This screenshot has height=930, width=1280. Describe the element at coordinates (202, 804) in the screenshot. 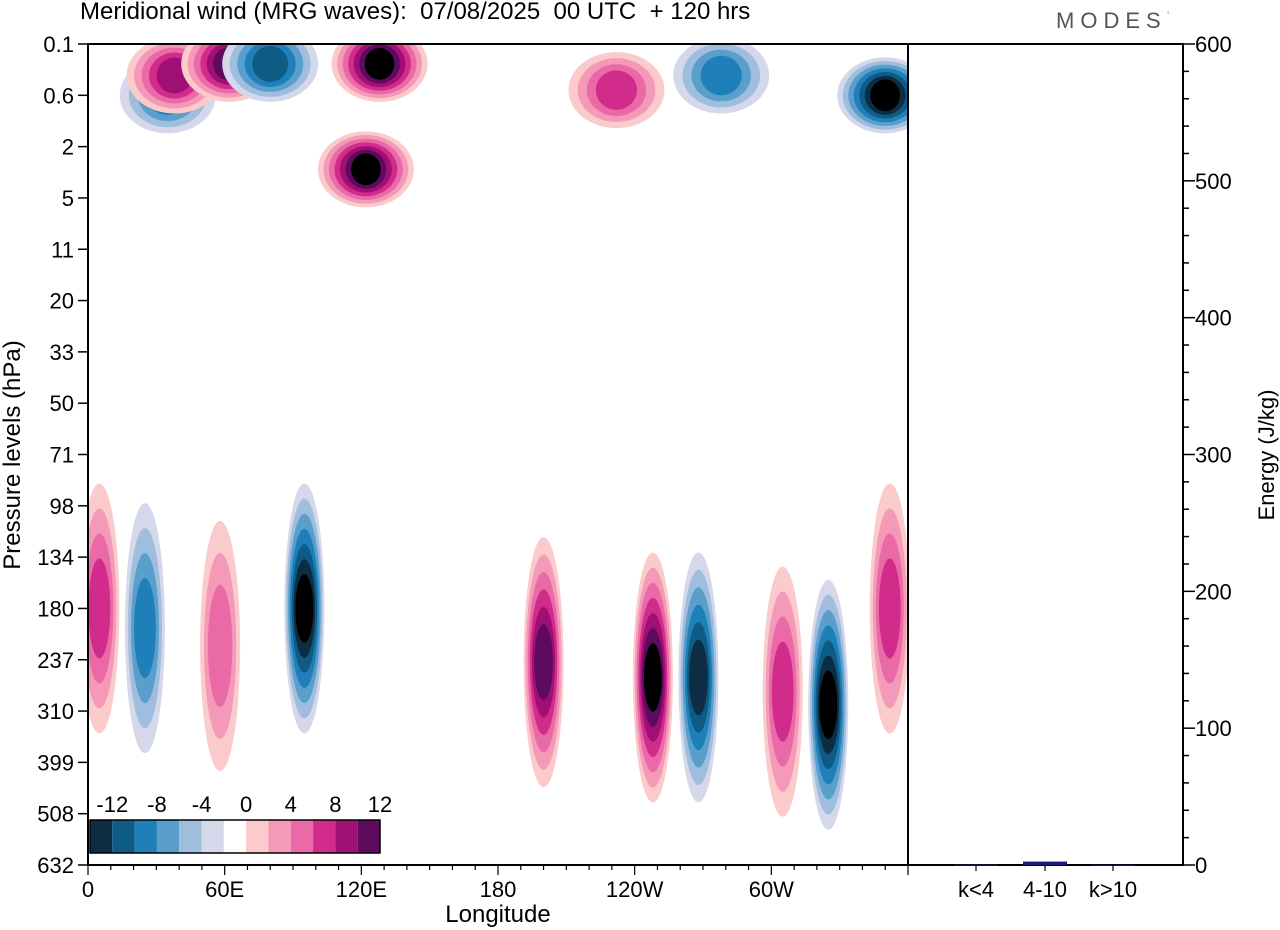

I see `colorbar-label: -4` at that location.